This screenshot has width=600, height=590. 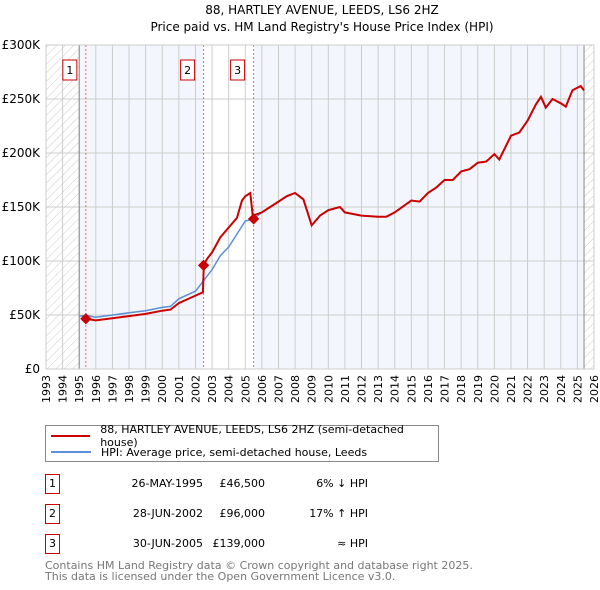 I want to click on x-tick-label: 1996, so click(x=96, y=389).